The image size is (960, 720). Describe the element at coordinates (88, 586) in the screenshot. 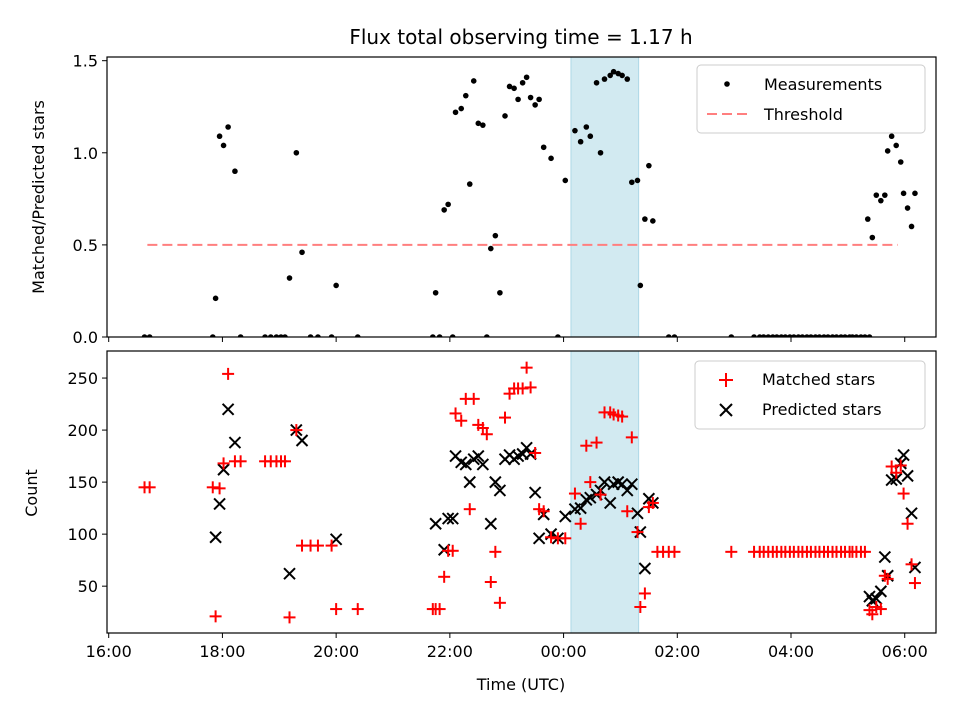

I see `bottom-ytick-label: 50` at that location.